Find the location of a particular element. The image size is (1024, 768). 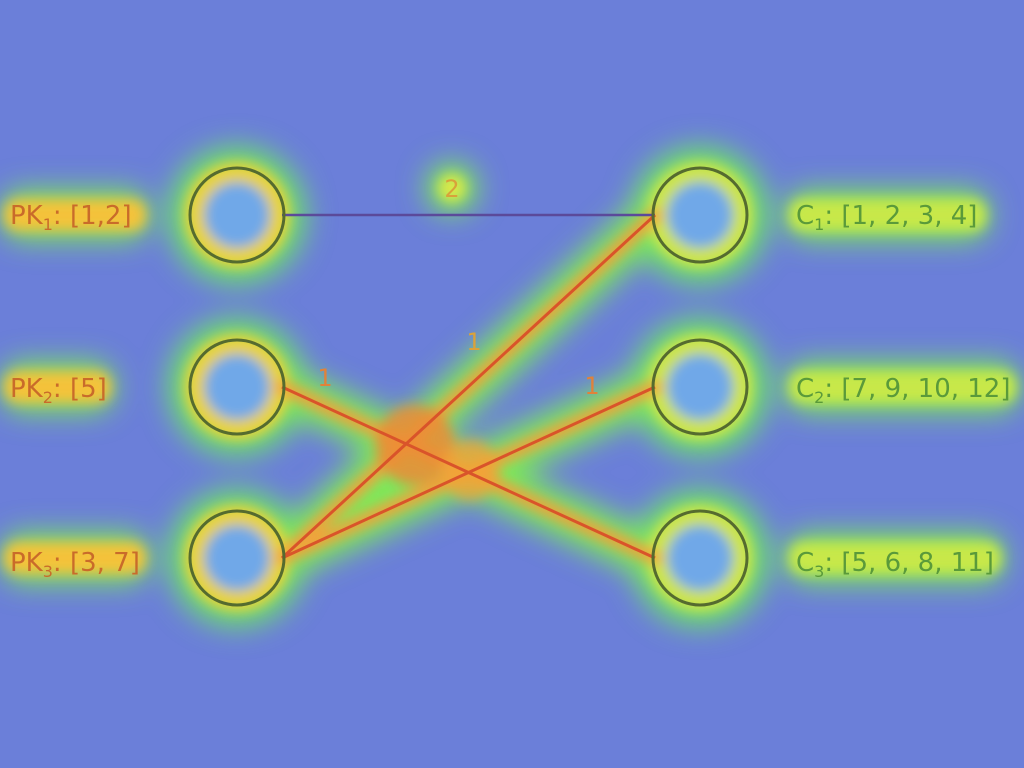

edge-weights: 2 1 1 1 is located at coordinates (458, 287).